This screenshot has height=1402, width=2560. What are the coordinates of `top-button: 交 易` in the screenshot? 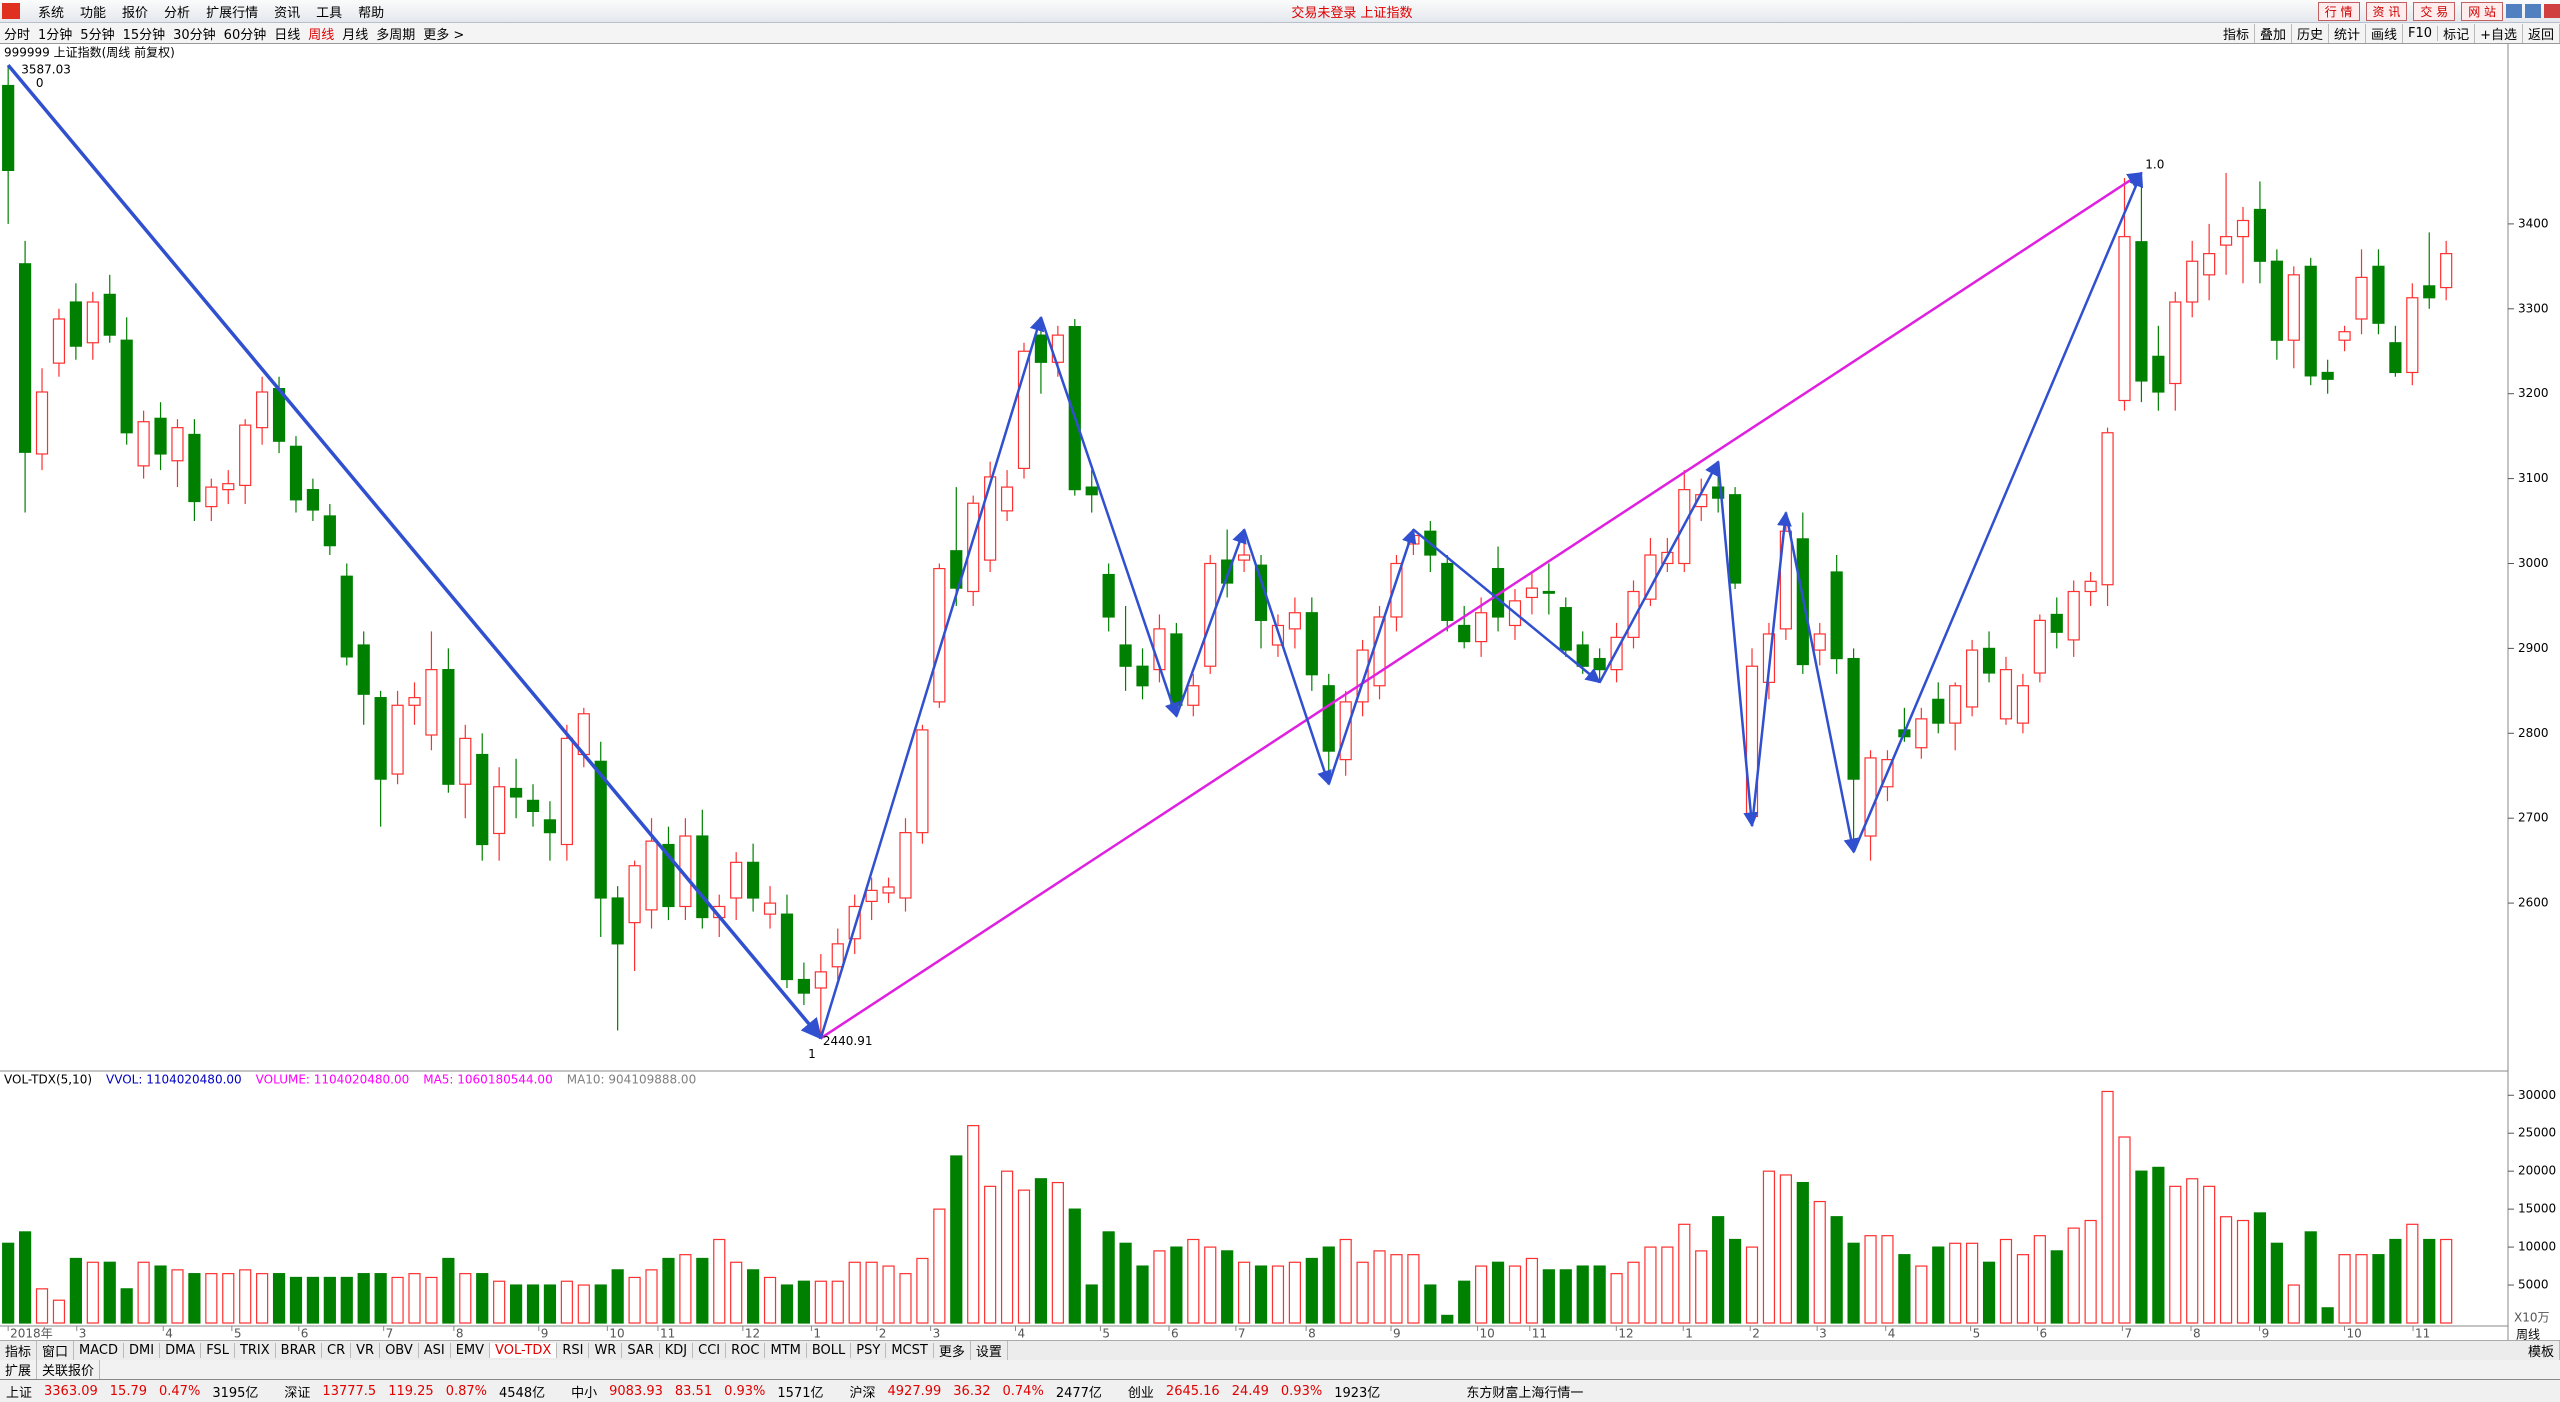 It's located at (2434, 11).